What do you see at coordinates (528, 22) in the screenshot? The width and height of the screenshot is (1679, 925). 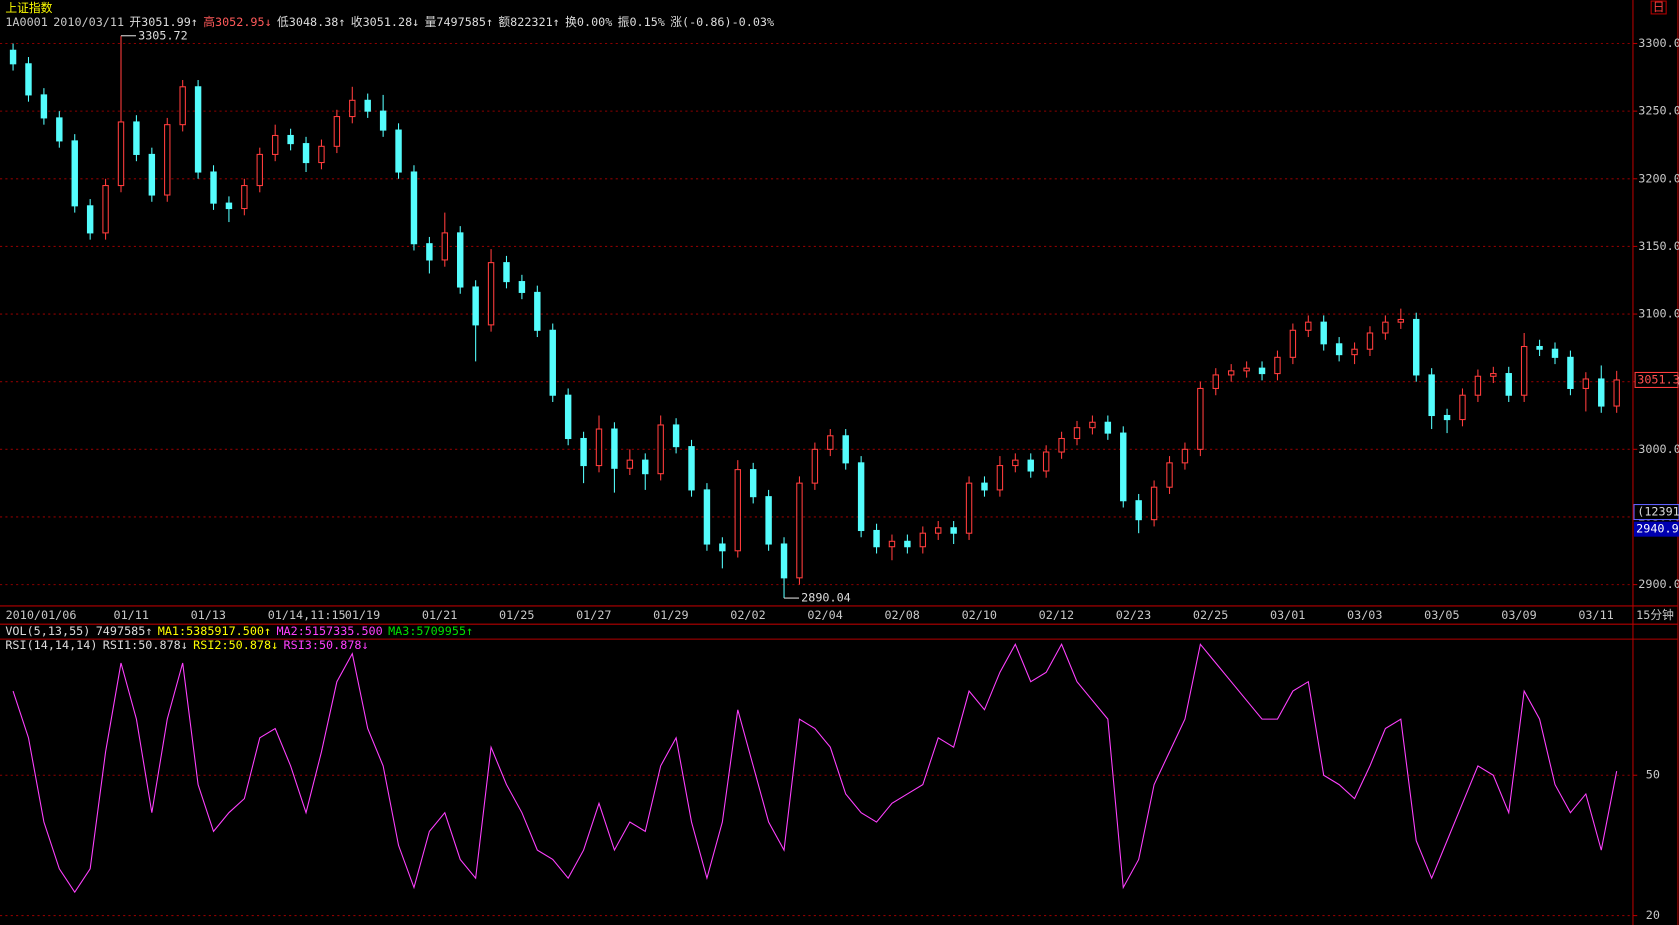 I see `symbol-info: 额822321↑` at bounding box center [528, 22].